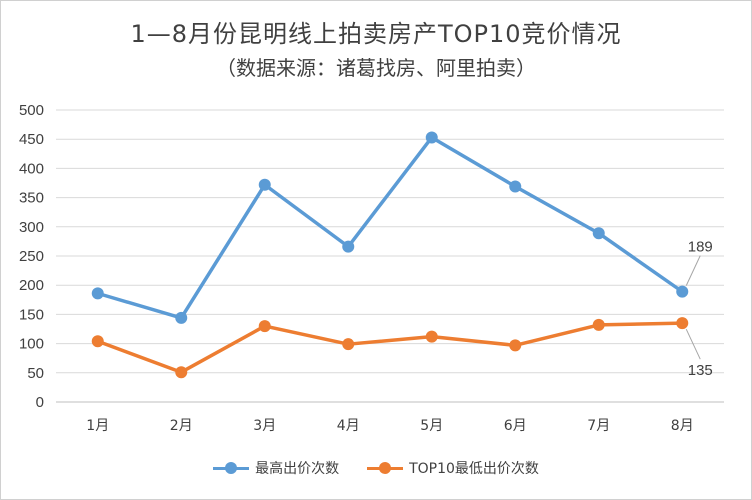 This screenshot has width=752, height=500. I want to click on y-tick-label: 50, so click(35, 373).